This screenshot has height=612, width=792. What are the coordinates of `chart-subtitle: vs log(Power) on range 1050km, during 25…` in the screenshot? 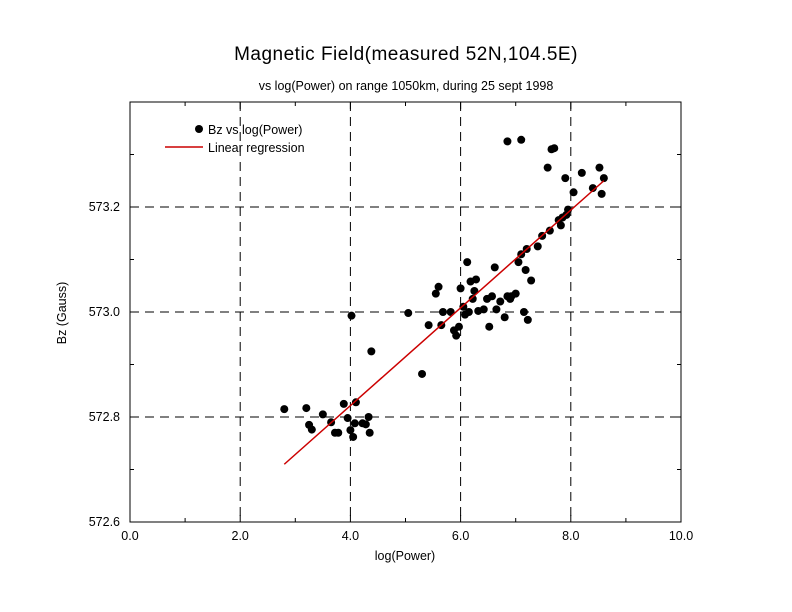 It's located at (406, 86).